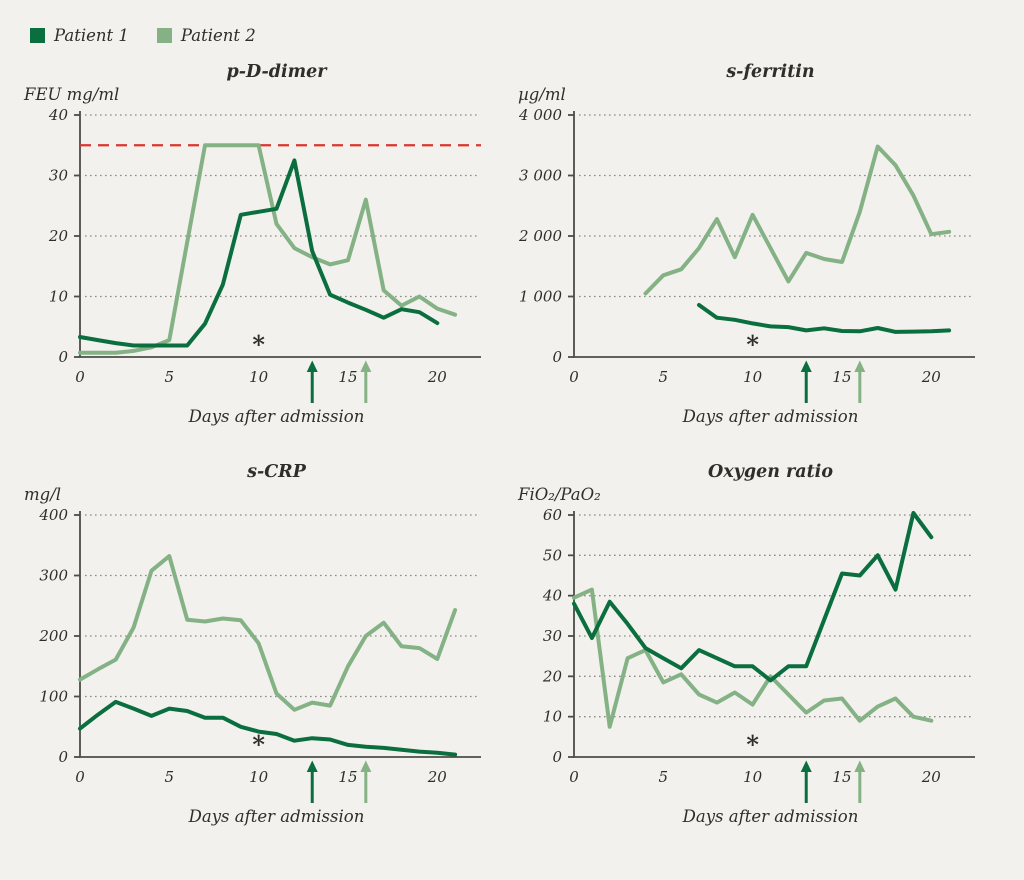 Image resolution: width=1024 pixels, height=880 pixels. I want to click on y-tick-label: 200, so click(53, 636).